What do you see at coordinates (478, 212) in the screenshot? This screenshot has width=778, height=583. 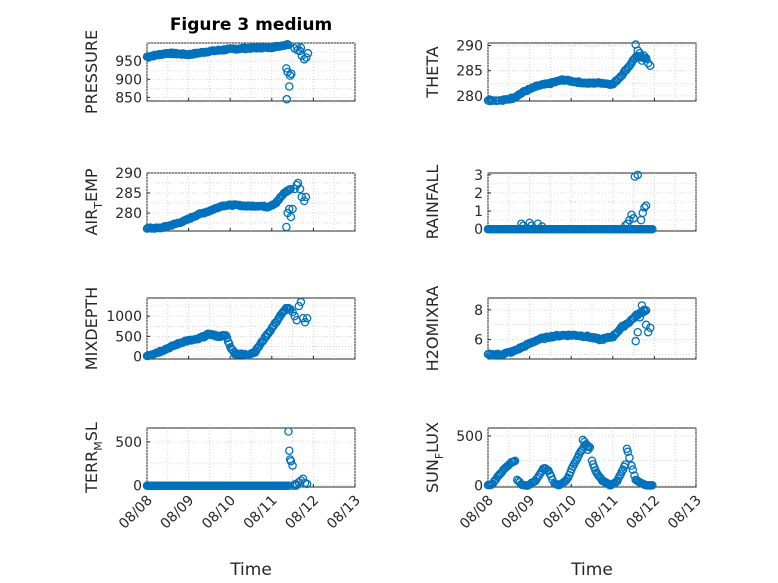 I see `y-tick-label: 1` at bounding box center [478, 212].